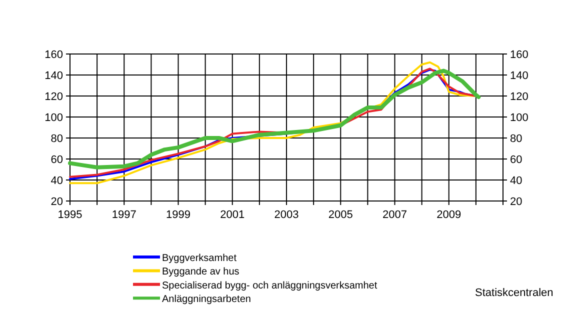  What do you see at coordinates (56, 139) in the screenshot?
I see `y-tick-label: 80` at bounding box center [56, 139].